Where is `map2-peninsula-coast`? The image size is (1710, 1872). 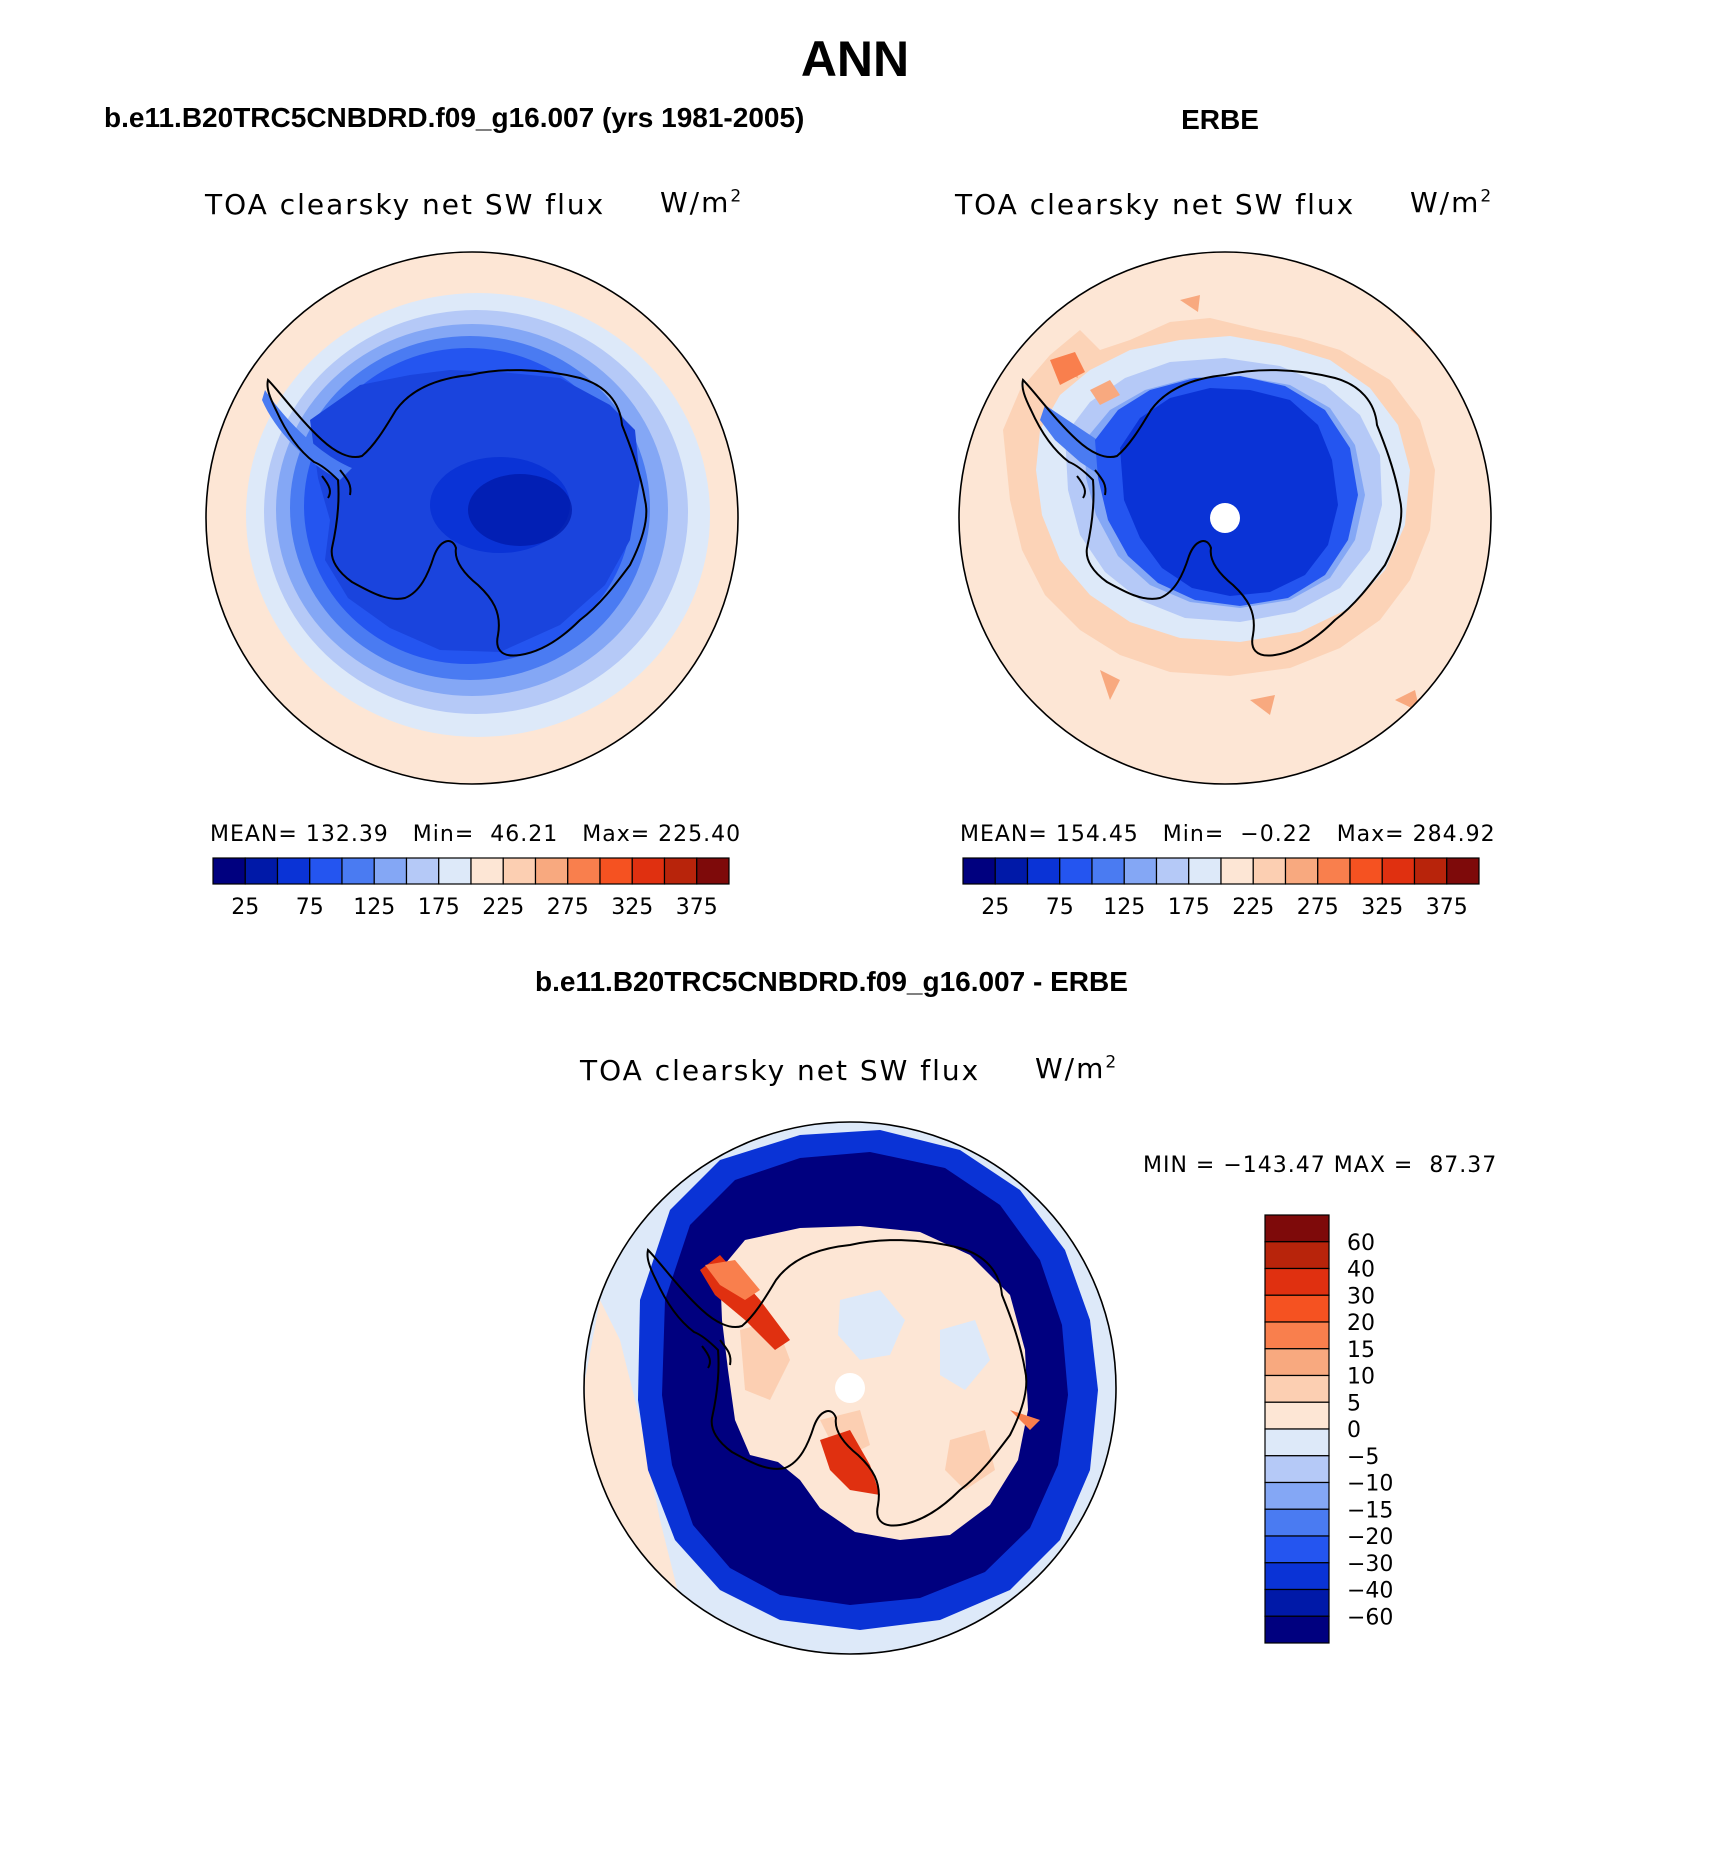 map2-peninsula-coast is located at coordinates (1091, 484).